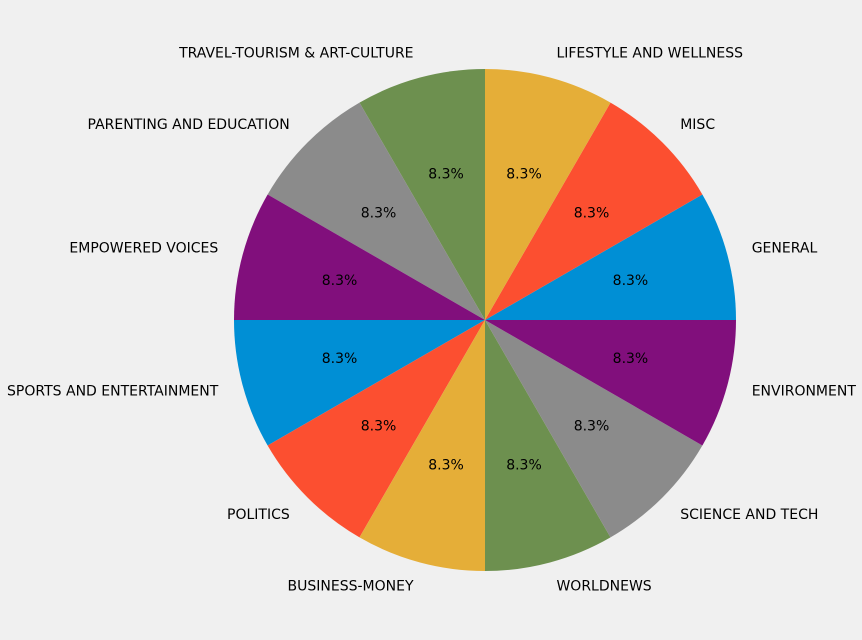 Image resolution: width=862 pixels, height=640 pixels. I want to click on percent-label-parenting-and-education: 8.3%, so click(379, 214).